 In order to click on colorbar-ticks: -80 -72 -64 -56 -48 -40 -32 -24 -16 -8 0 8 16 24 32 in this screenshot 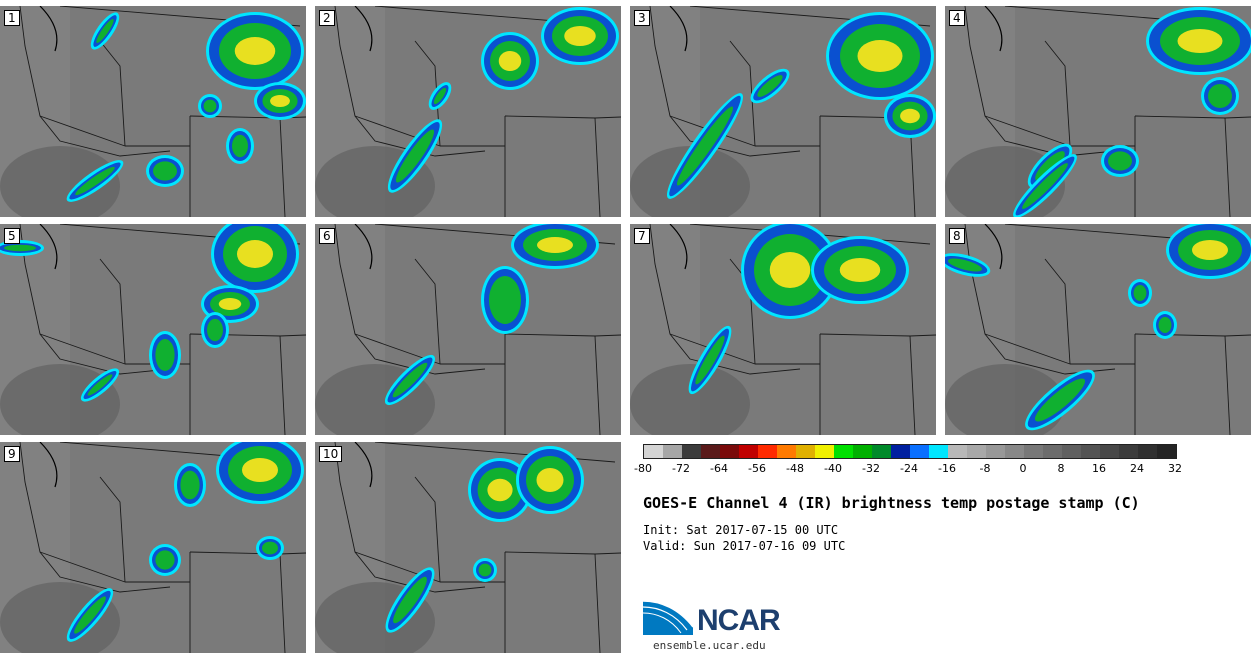, I will do `click(908, 467)`.